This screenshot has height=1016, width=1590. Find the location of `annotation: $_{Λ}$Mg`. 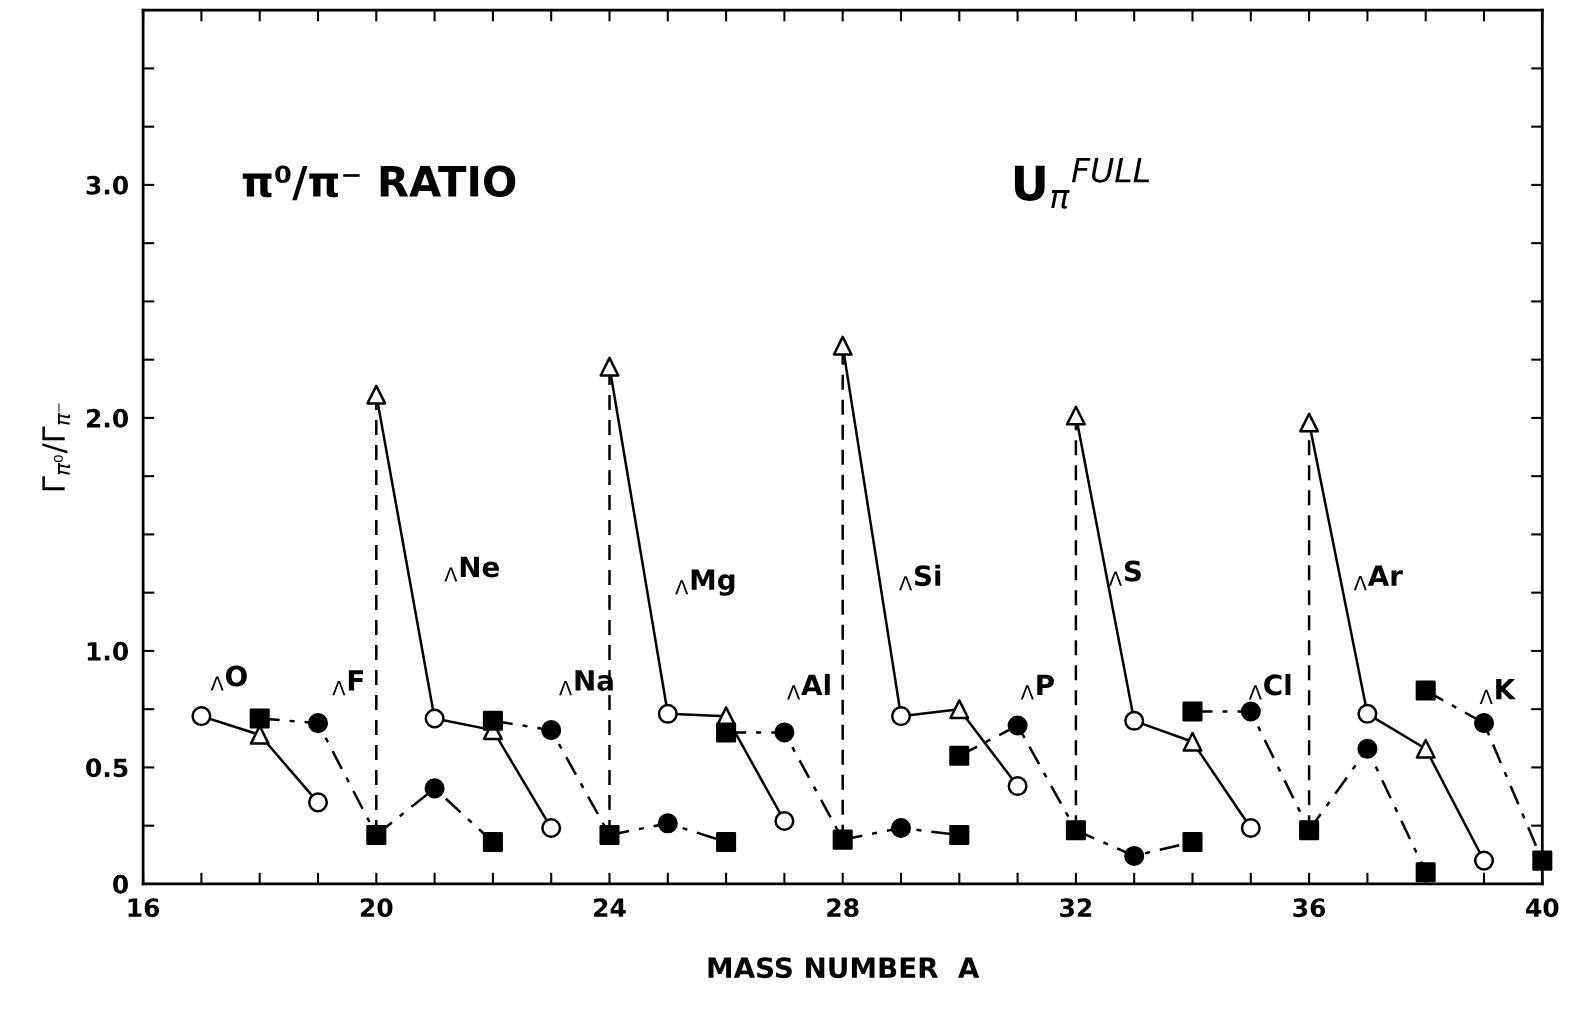

annotation: $_{Λ}$Mg is located at coordinates (705, 582).